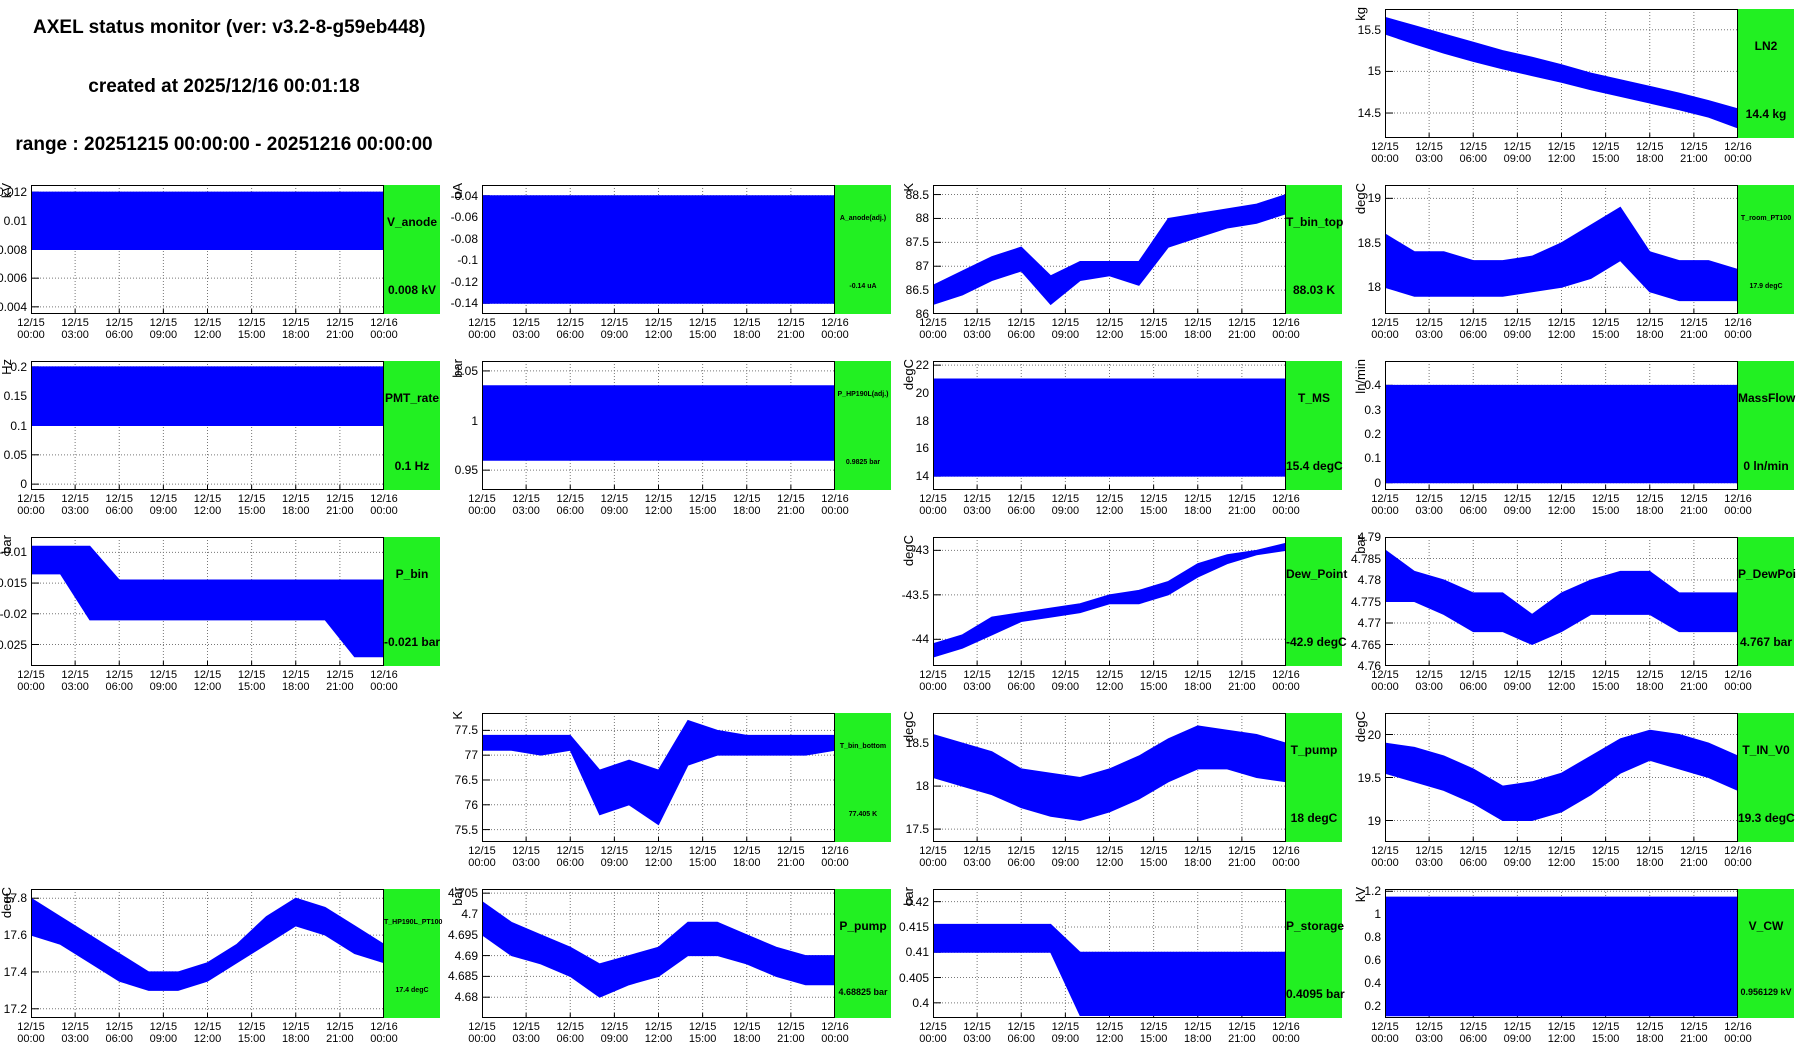 This screenshot has height=1052, width=1796. What do you see at coordinates (466, 370) in the screenshot?
I see `y-tick-label: 1.05` at bounding box center [466, 370].